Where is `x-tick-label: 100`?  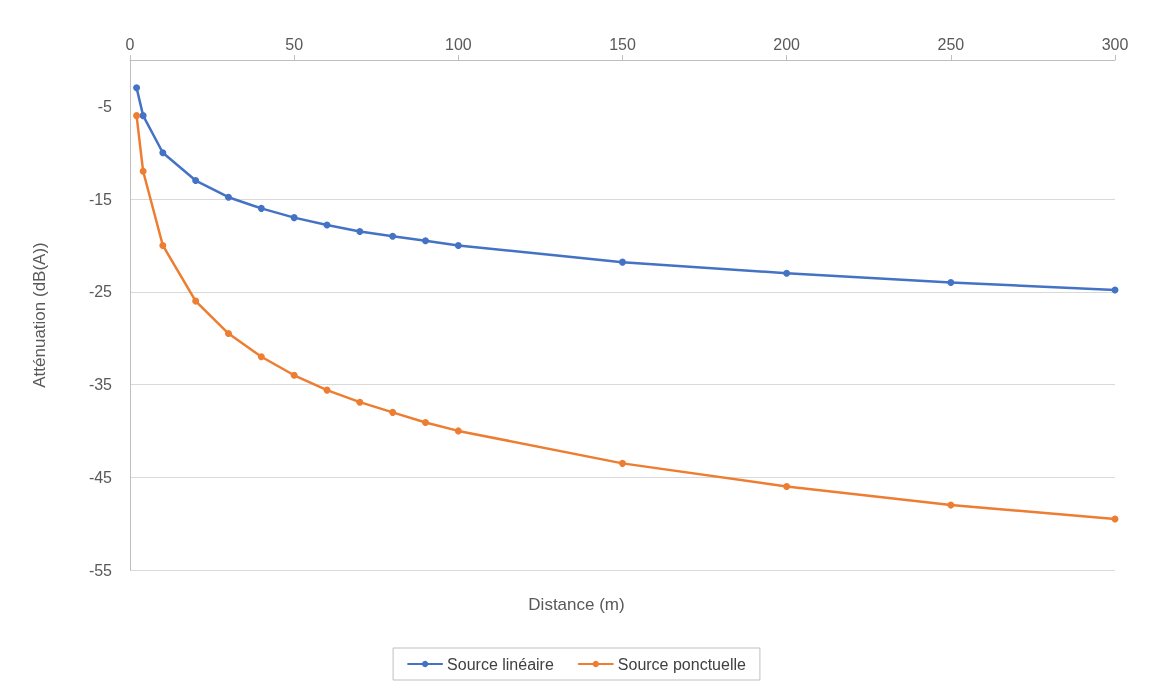 x-tick-label: 100 is located at coordinates (458, 44).